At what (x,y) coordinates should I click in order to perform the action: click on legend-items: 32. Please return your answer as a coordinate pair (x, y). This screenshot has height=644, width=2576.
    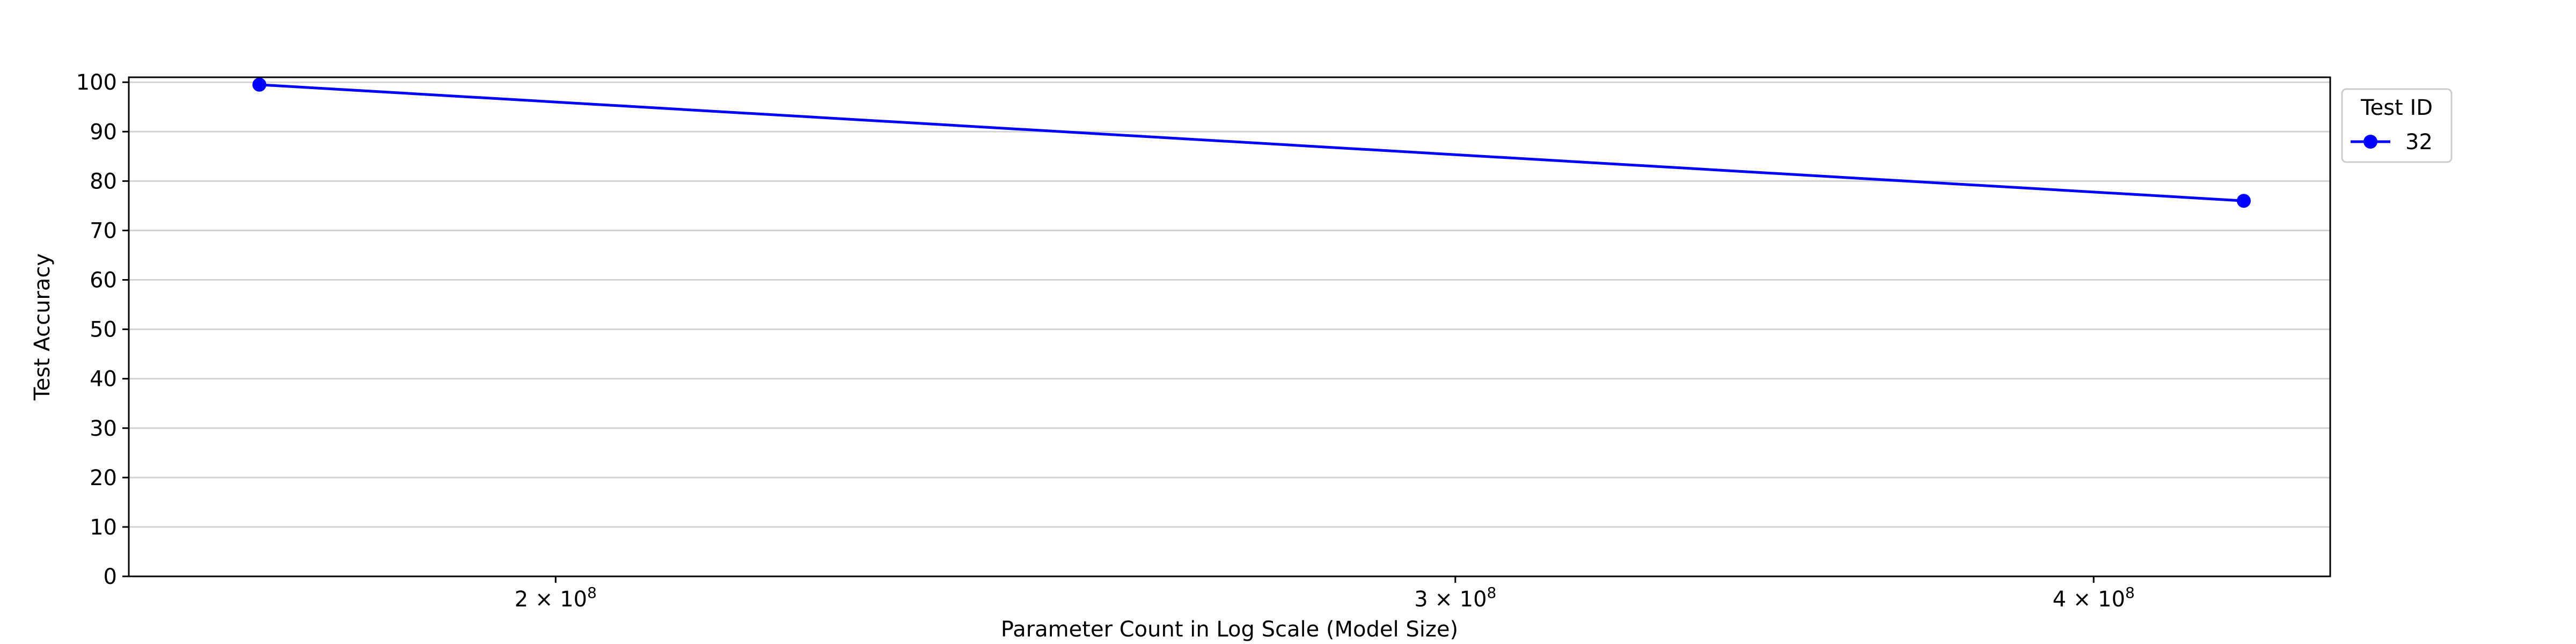
    Looking at the image, I should click on (2392, 142).